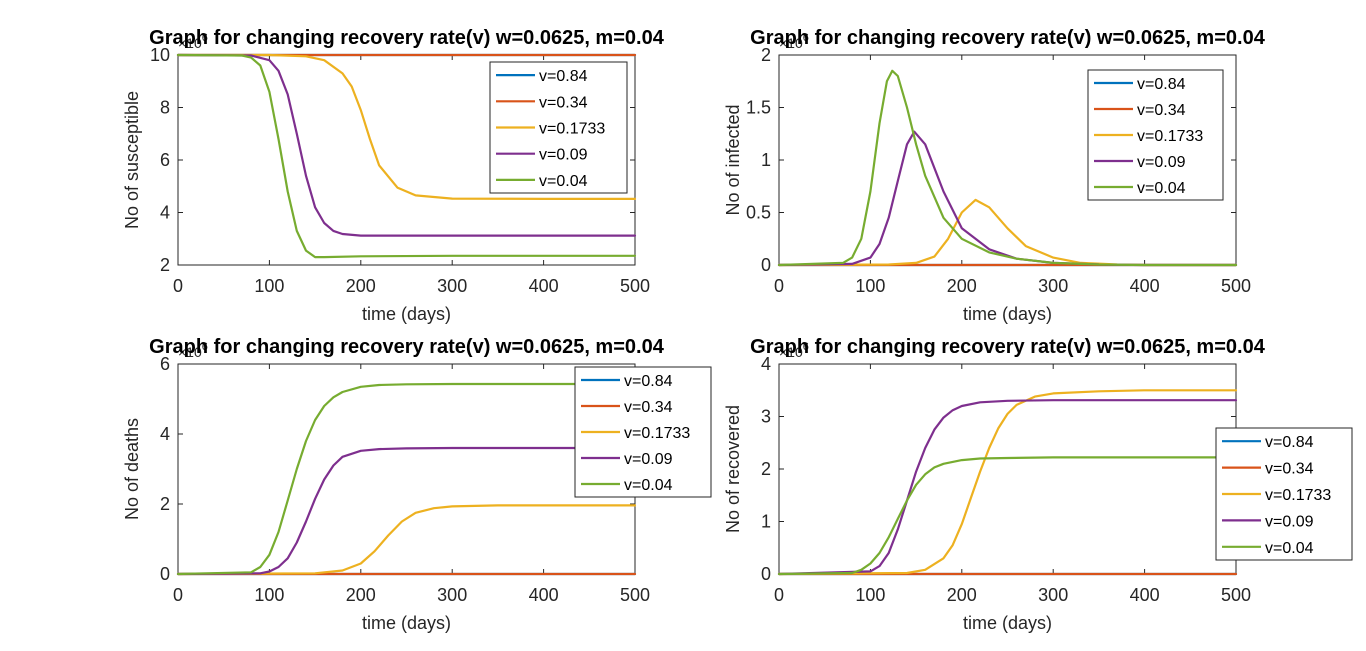 This screenshot has width=1366, height=651. Describe the element at coordinates (733, 159) in the screenshot. I see `y-axis-label: No of infected` at that location.